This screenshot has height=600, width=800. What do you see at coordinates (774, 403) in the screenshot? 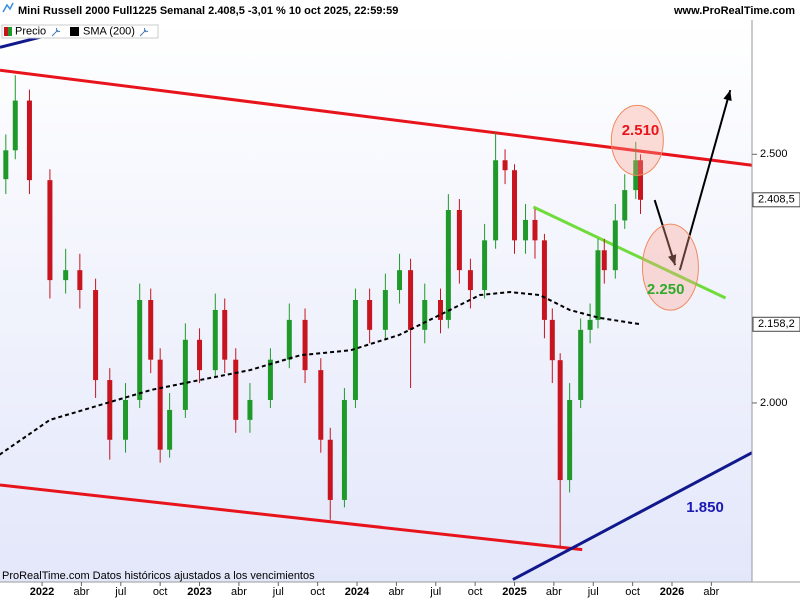
I see `y-tick-label: 2.000` at bounding box center [774, 403].